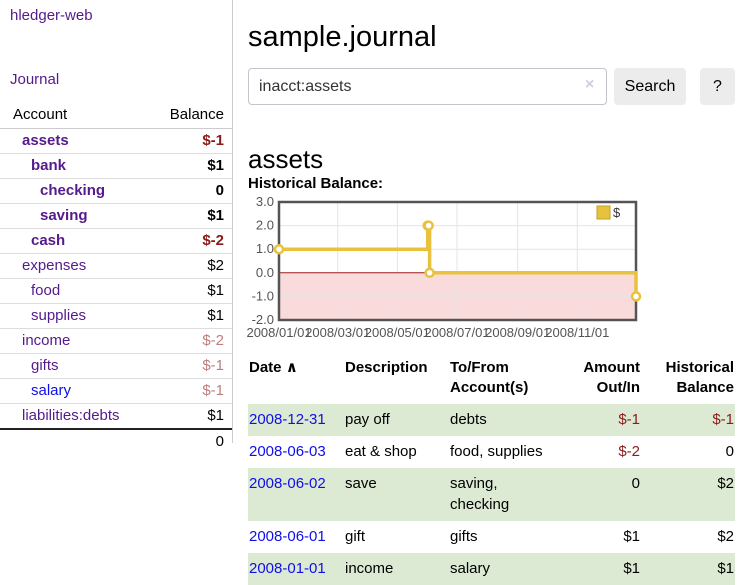  What do you see at coordinates (46, 340) in the screenshot?
I see `account-link-income: income` at bounding box center [46, 340].